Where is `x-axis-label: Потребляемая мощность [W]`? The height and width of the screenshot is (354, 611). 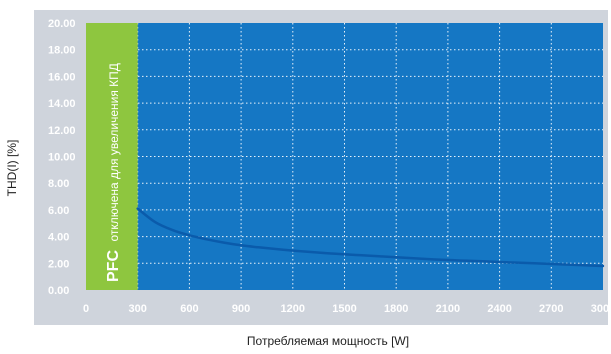 x-axis-label: Потребляемая мощность [W] is located at coordinates (328, 341).